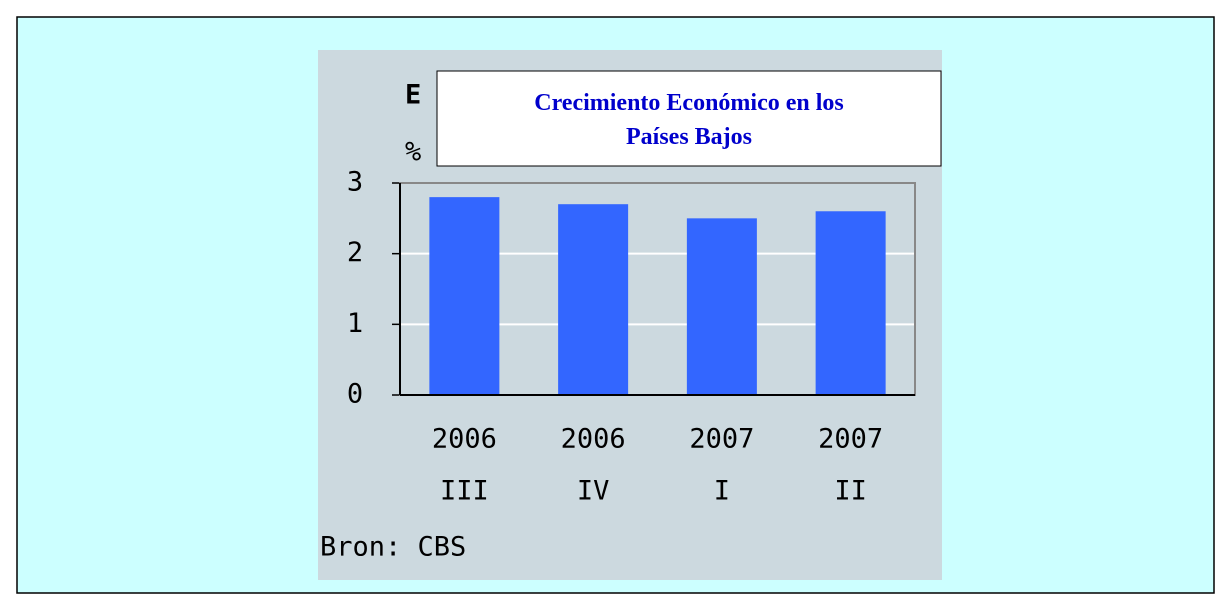  I want to click on y-tick-label: 3, so click(355, 182).